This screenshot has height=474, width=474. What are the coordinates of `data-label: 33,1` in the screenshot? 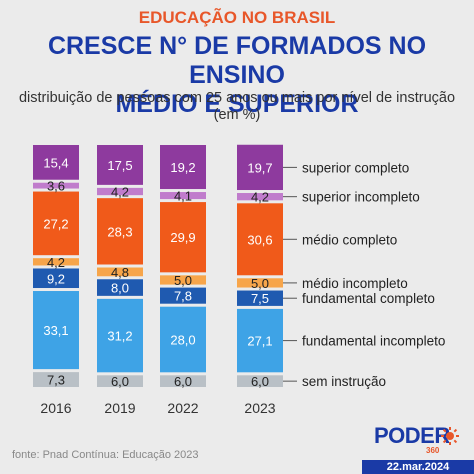 It's located at (55, 330).